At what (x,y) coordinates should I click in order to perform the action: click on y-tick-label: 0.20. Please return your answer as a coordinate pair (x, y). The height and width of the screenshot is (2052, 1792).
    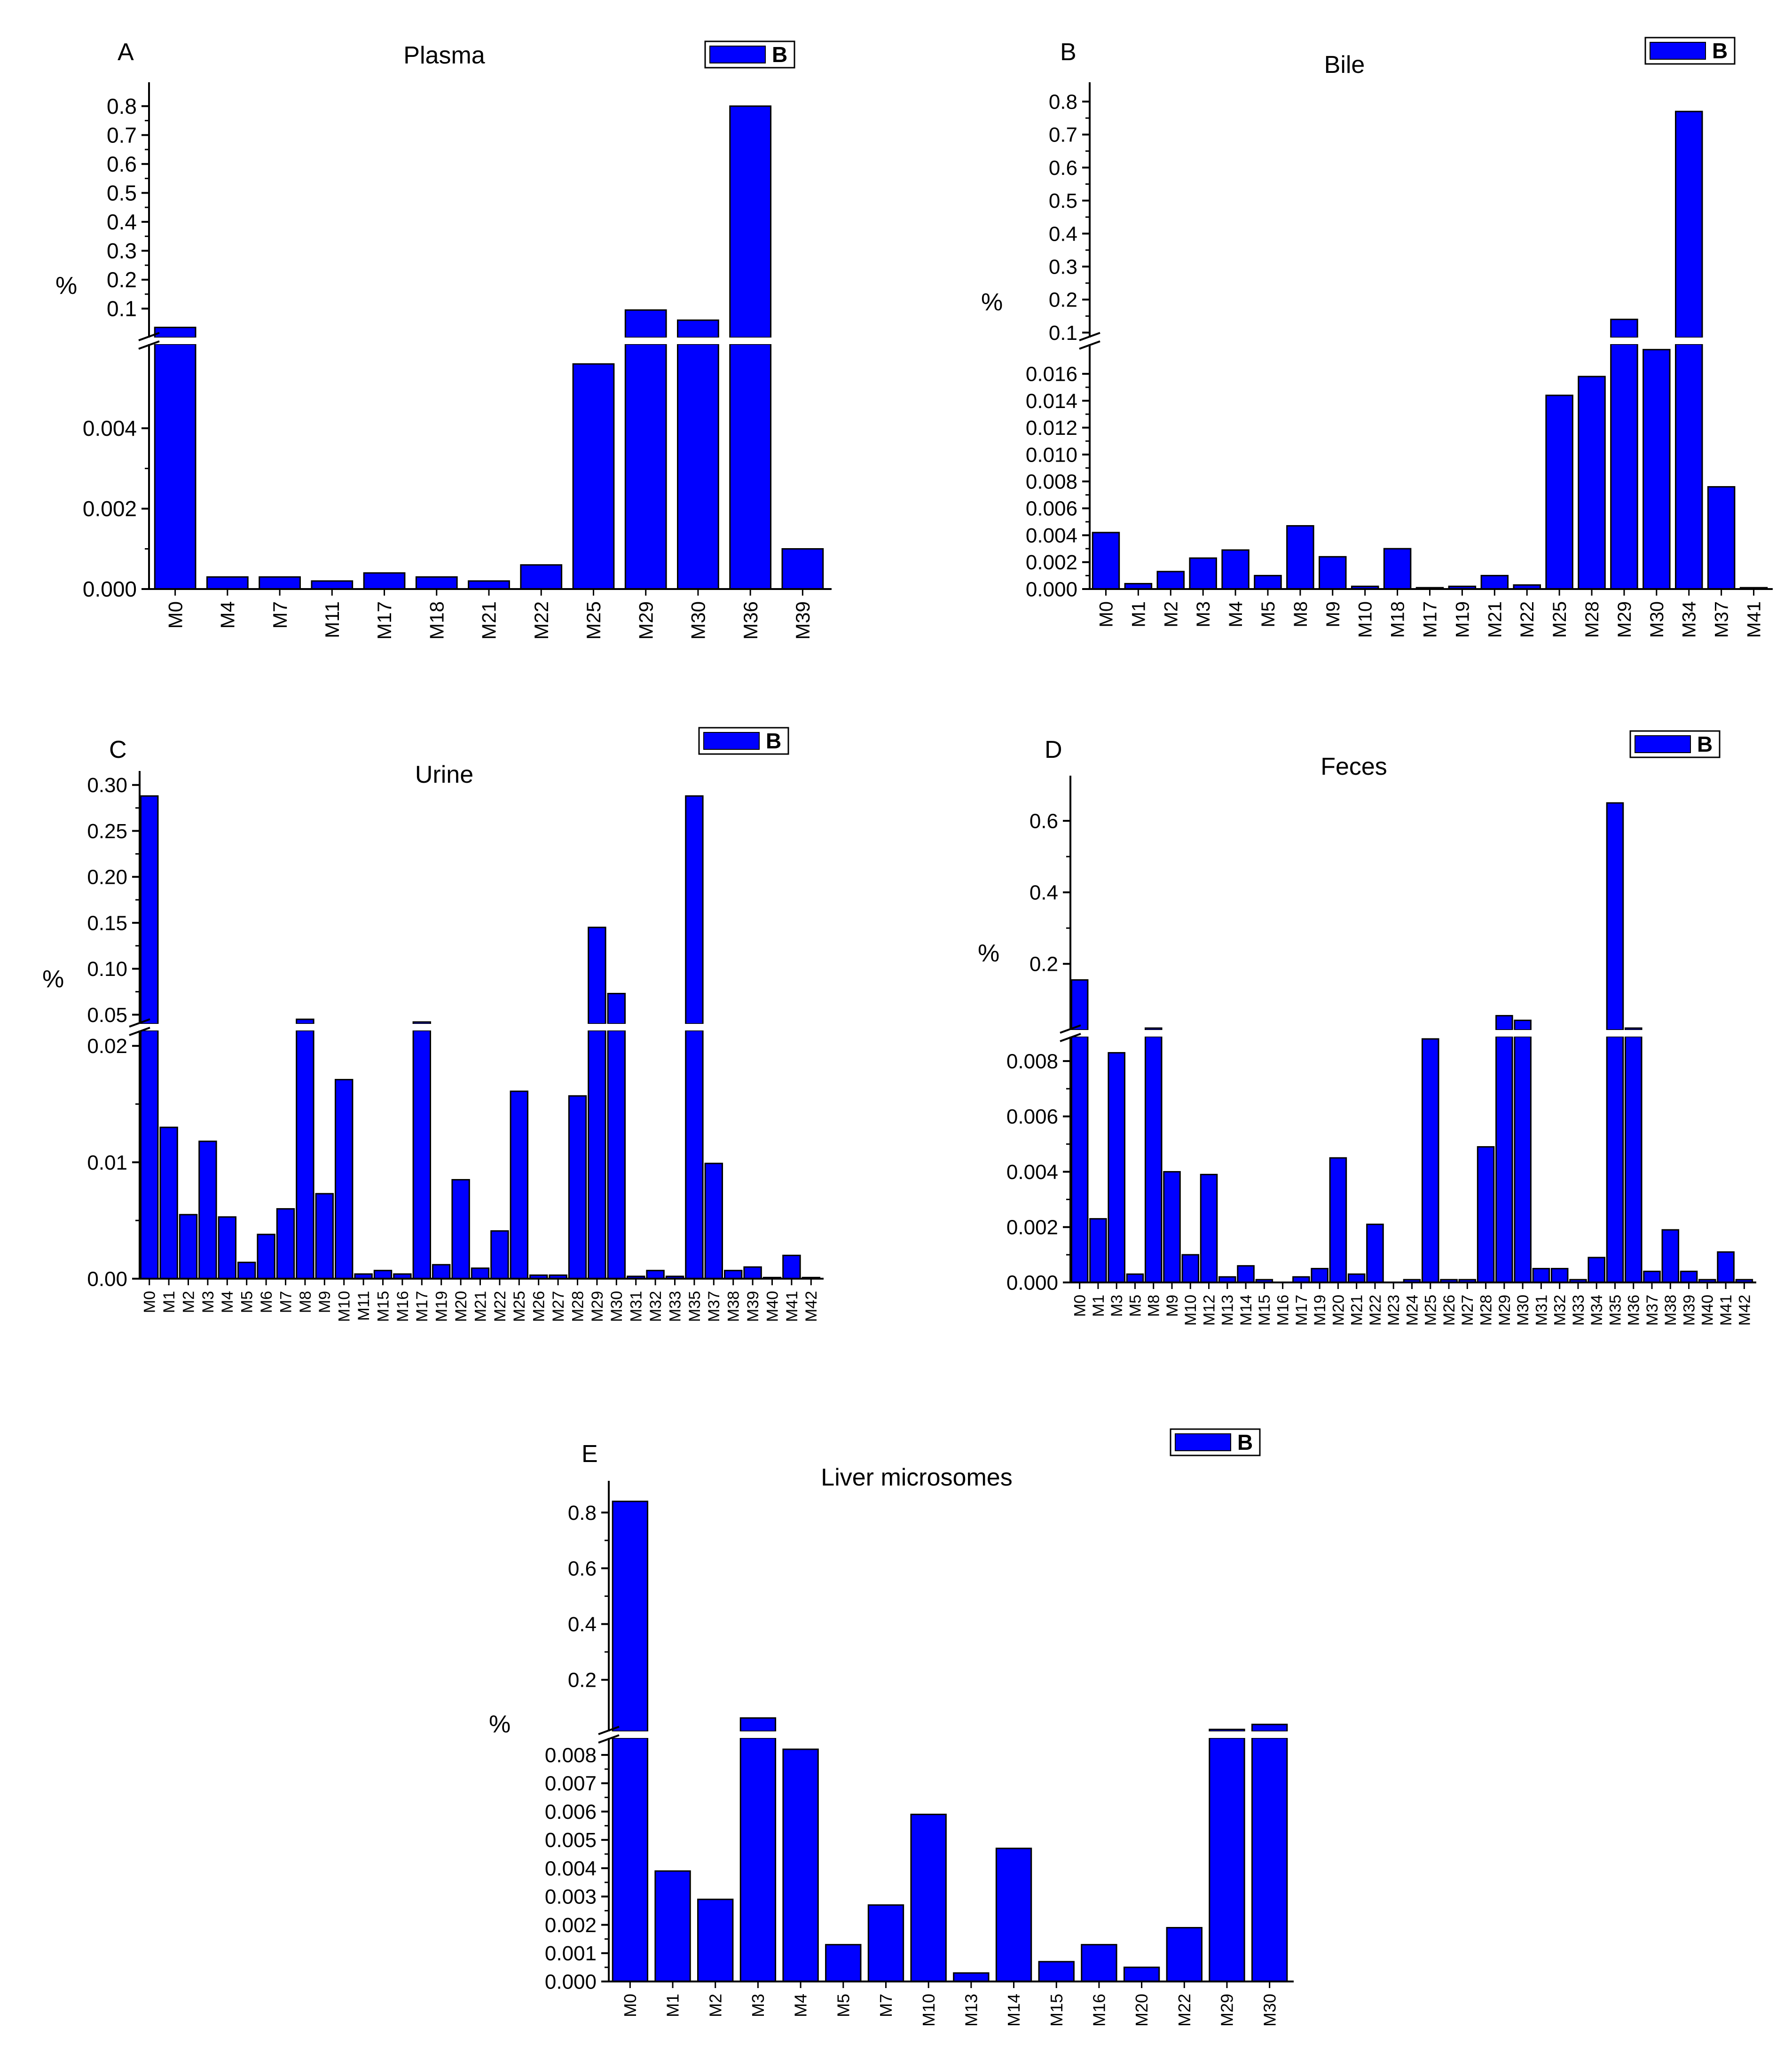
    Looking at the image, I should click on (107, 877).